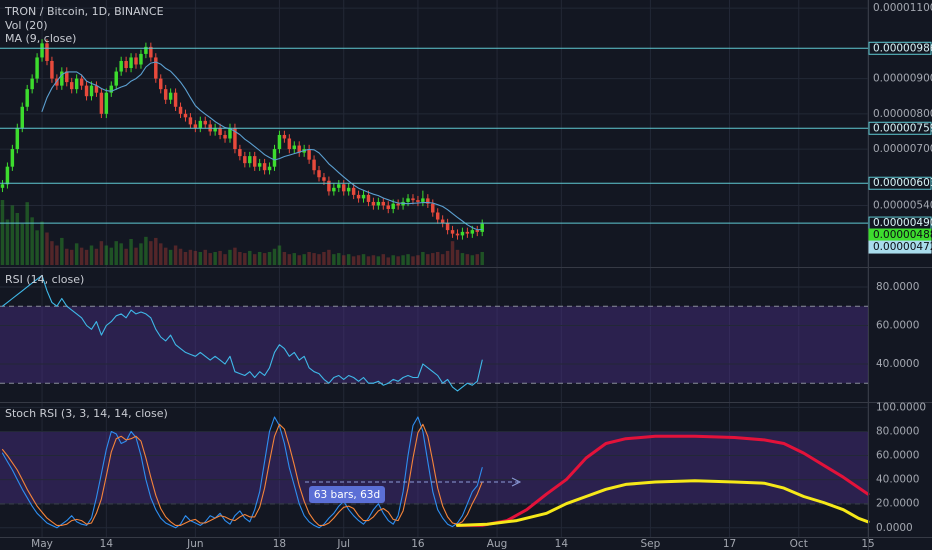 The width and height of the screenshot is (932, 550). What do you see at coordinates (902, 8) in the screenshot?
I see `y-tick-label: 0.00001100` at bounding box center [902, 8].